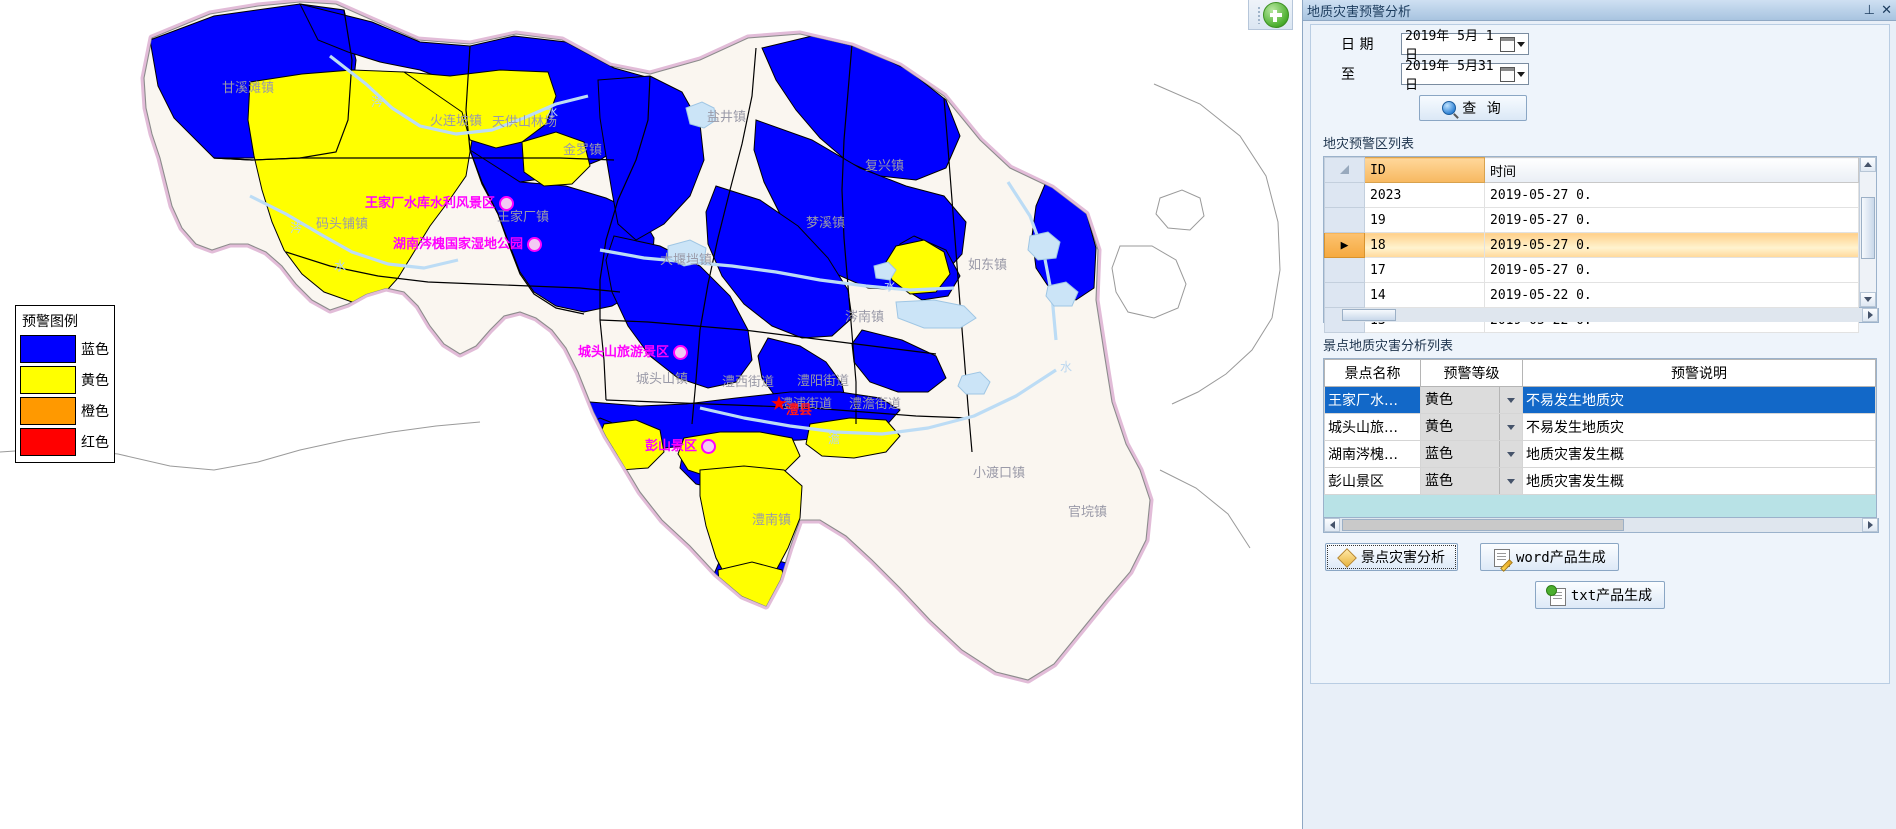 Image resolution: width=1896 pixels, height=829 pixels. I want to click on floating-toolbar, so click(1270, 15).